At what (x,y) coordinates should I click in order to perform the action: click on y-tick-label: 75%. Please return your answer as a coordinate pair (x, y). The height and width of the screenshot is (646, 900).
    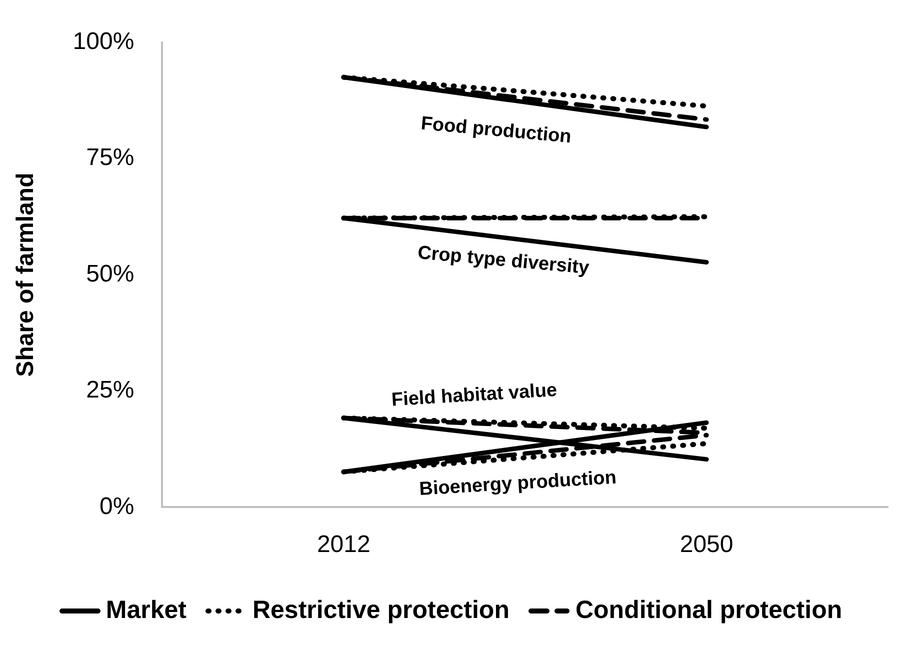
    Looking at the image, I should click on (110, 158).